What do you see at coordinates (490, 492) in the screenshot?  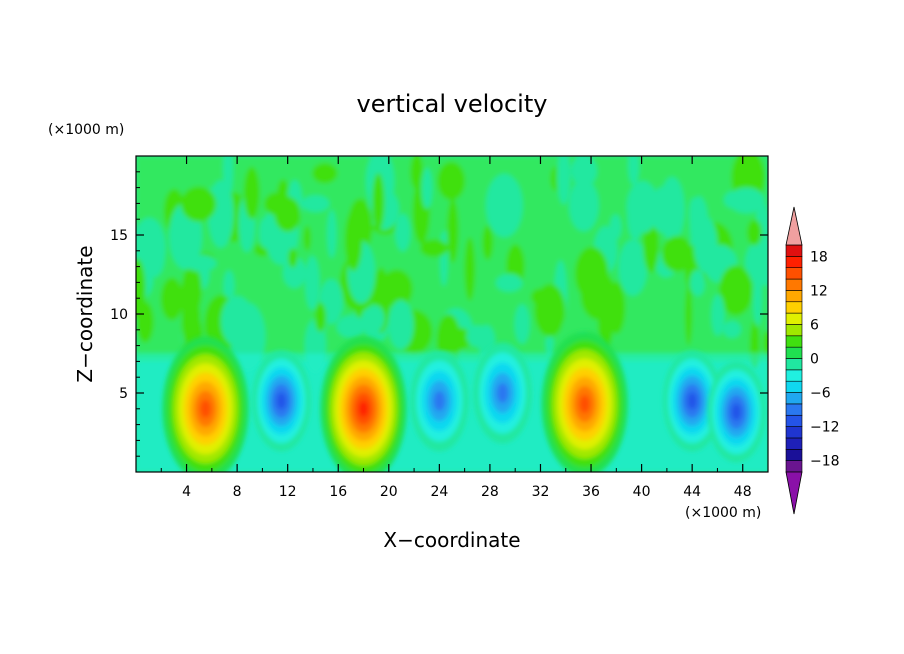 I see `x-tick-label: 28` at bounding box center [490, 492].